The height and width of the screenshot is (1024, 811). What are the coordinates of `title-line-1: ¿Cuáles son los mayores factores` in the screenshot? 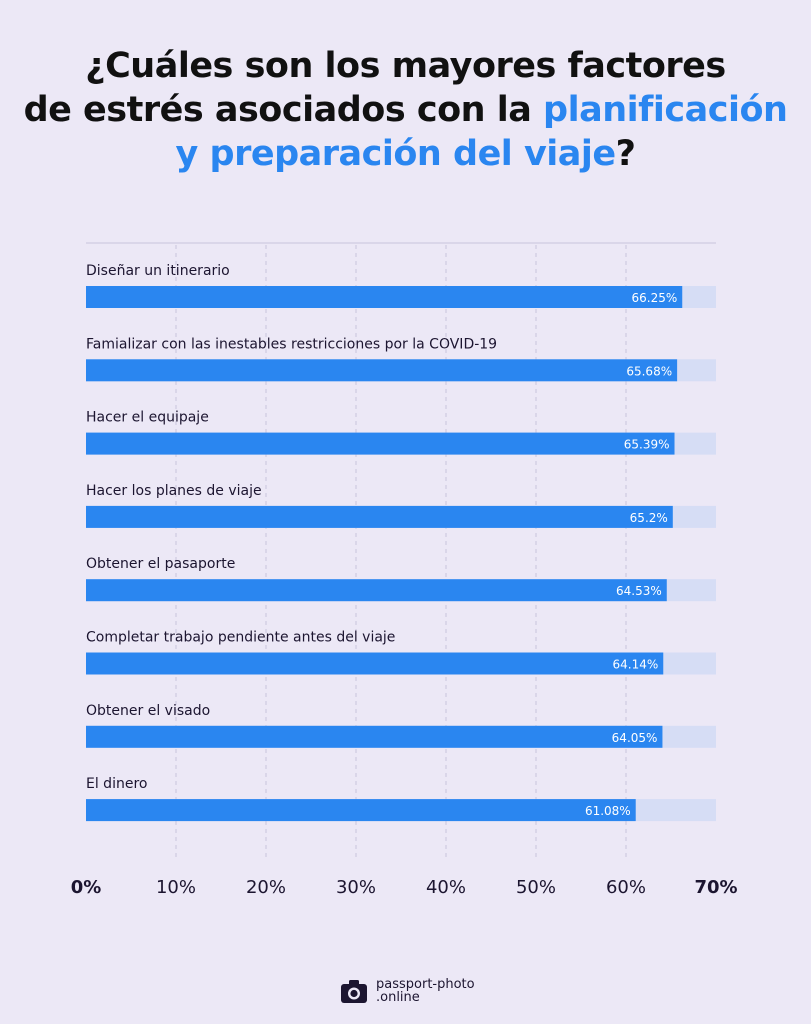 It's located at (405, 66).